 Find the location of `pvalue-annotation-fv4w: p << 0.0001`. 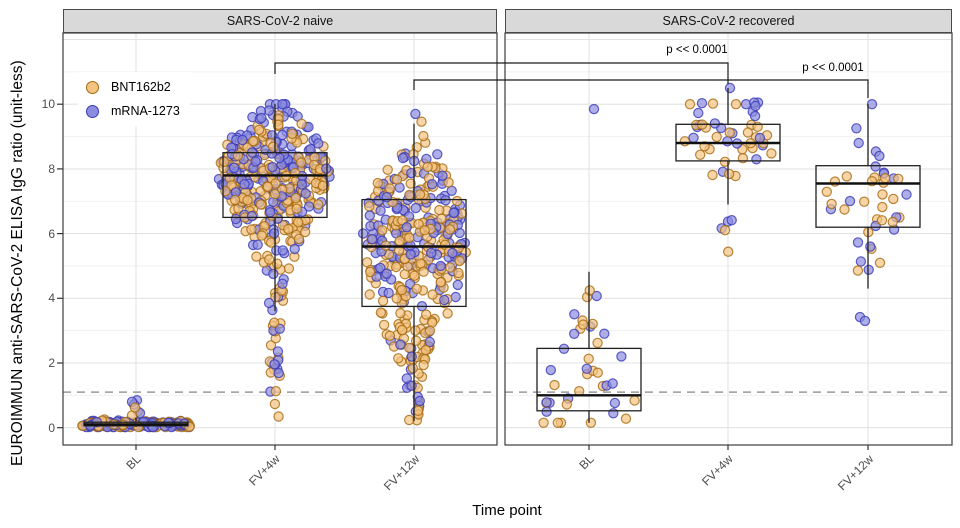

pvalue-annotation-fv4w: p << 0.0001 is located at coordinates (697, 50).